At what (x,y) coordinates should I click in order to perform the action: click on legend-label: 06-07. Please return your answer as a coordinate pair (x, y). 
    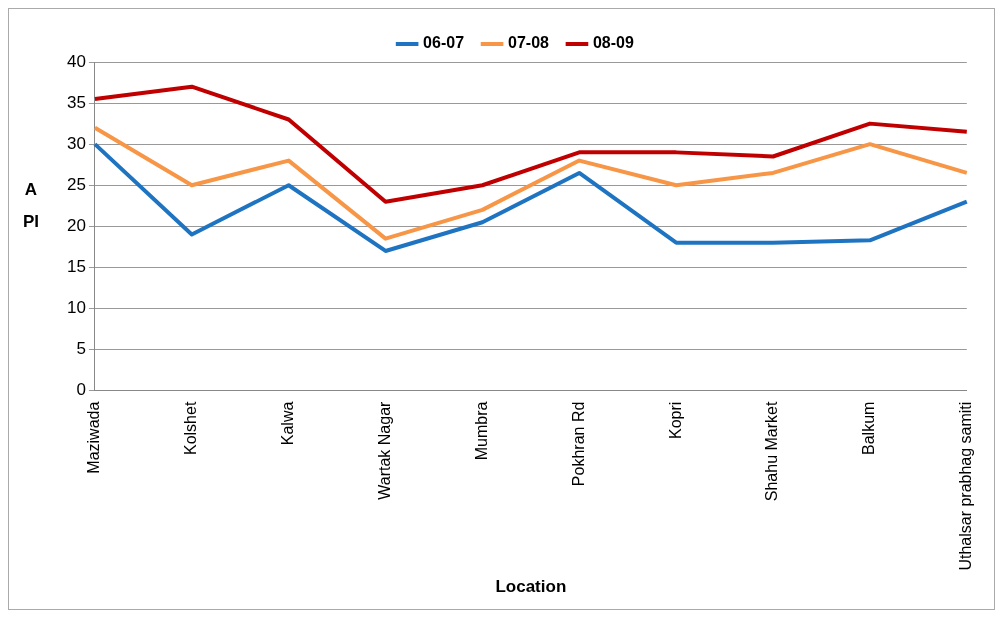
    Looking at the image, I should click on (444, 43).